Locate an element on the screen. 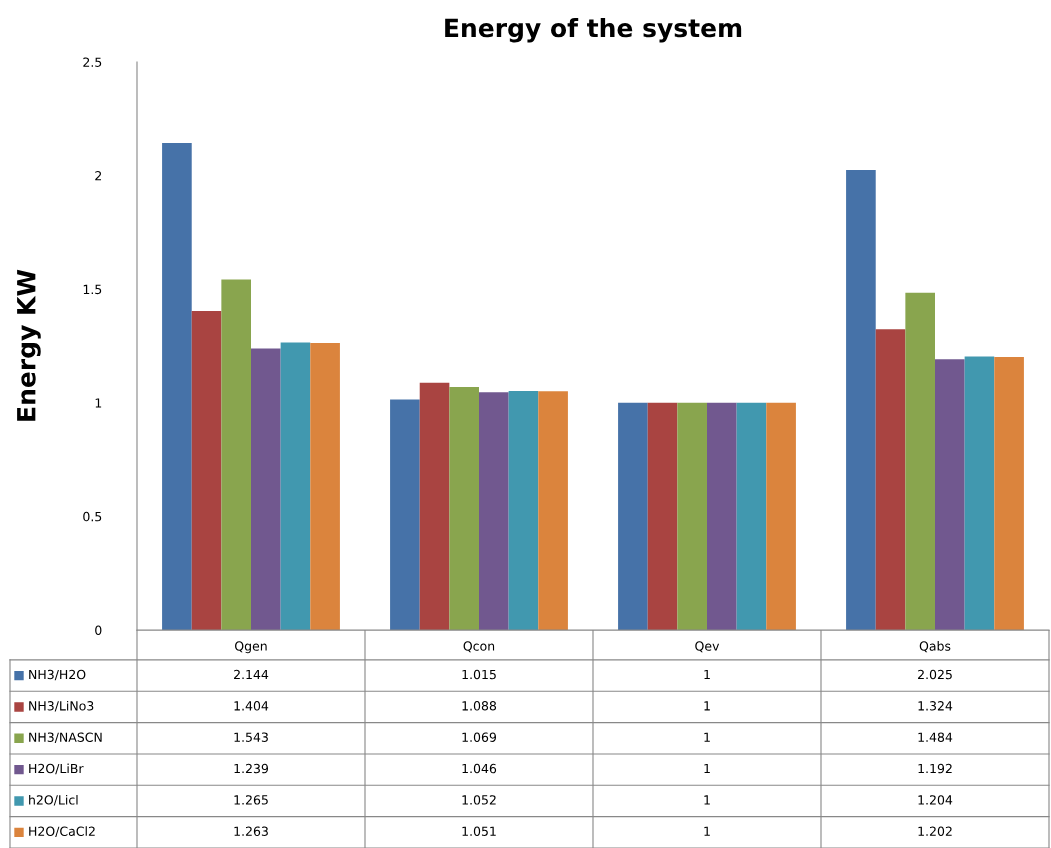 This screenshot has width=1051, height=848. x-tick-label: Qgen is located at coordinates (251, 647).